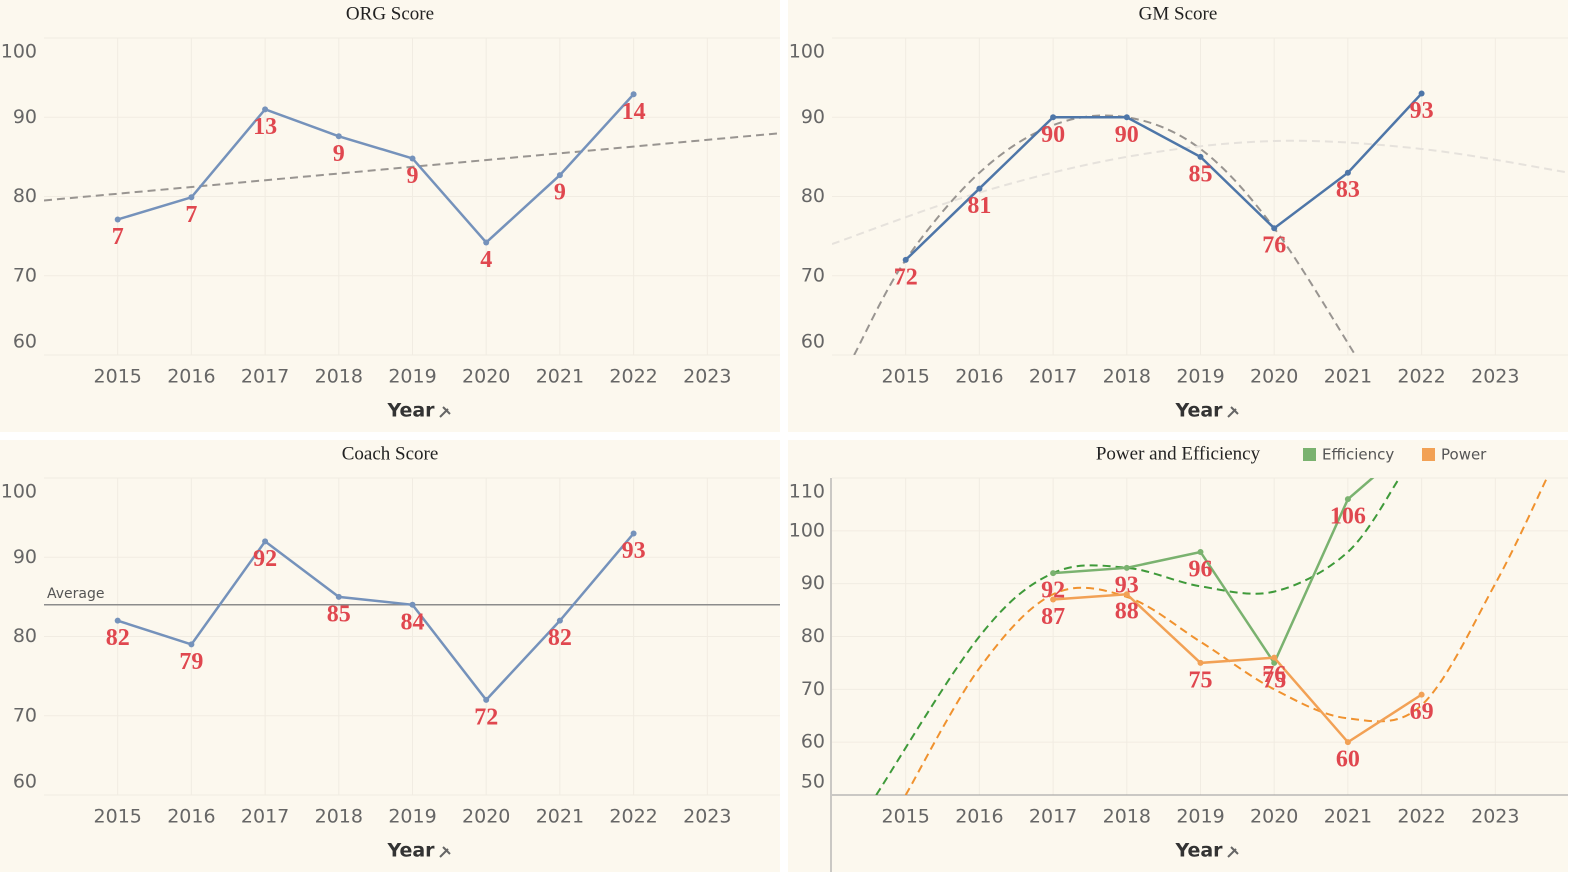  I want to click on data-label: 9, so click(339, 154).